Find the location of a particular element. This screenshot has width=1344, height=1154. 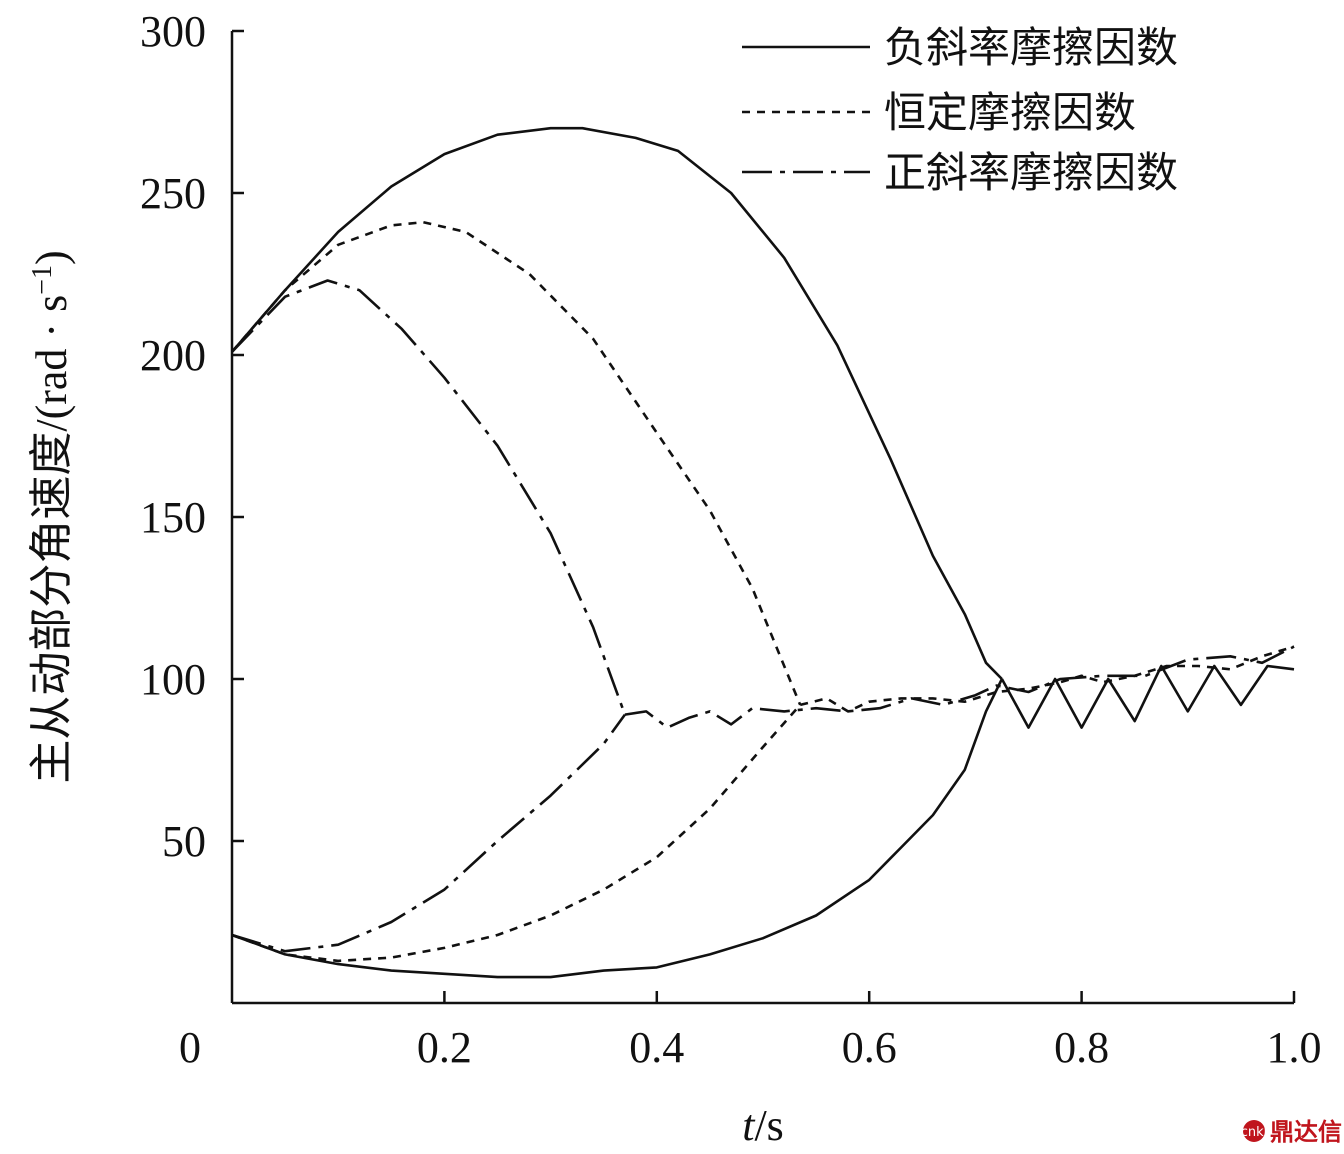

x-axis-title: t/s is located at coordinates (763, 1125).